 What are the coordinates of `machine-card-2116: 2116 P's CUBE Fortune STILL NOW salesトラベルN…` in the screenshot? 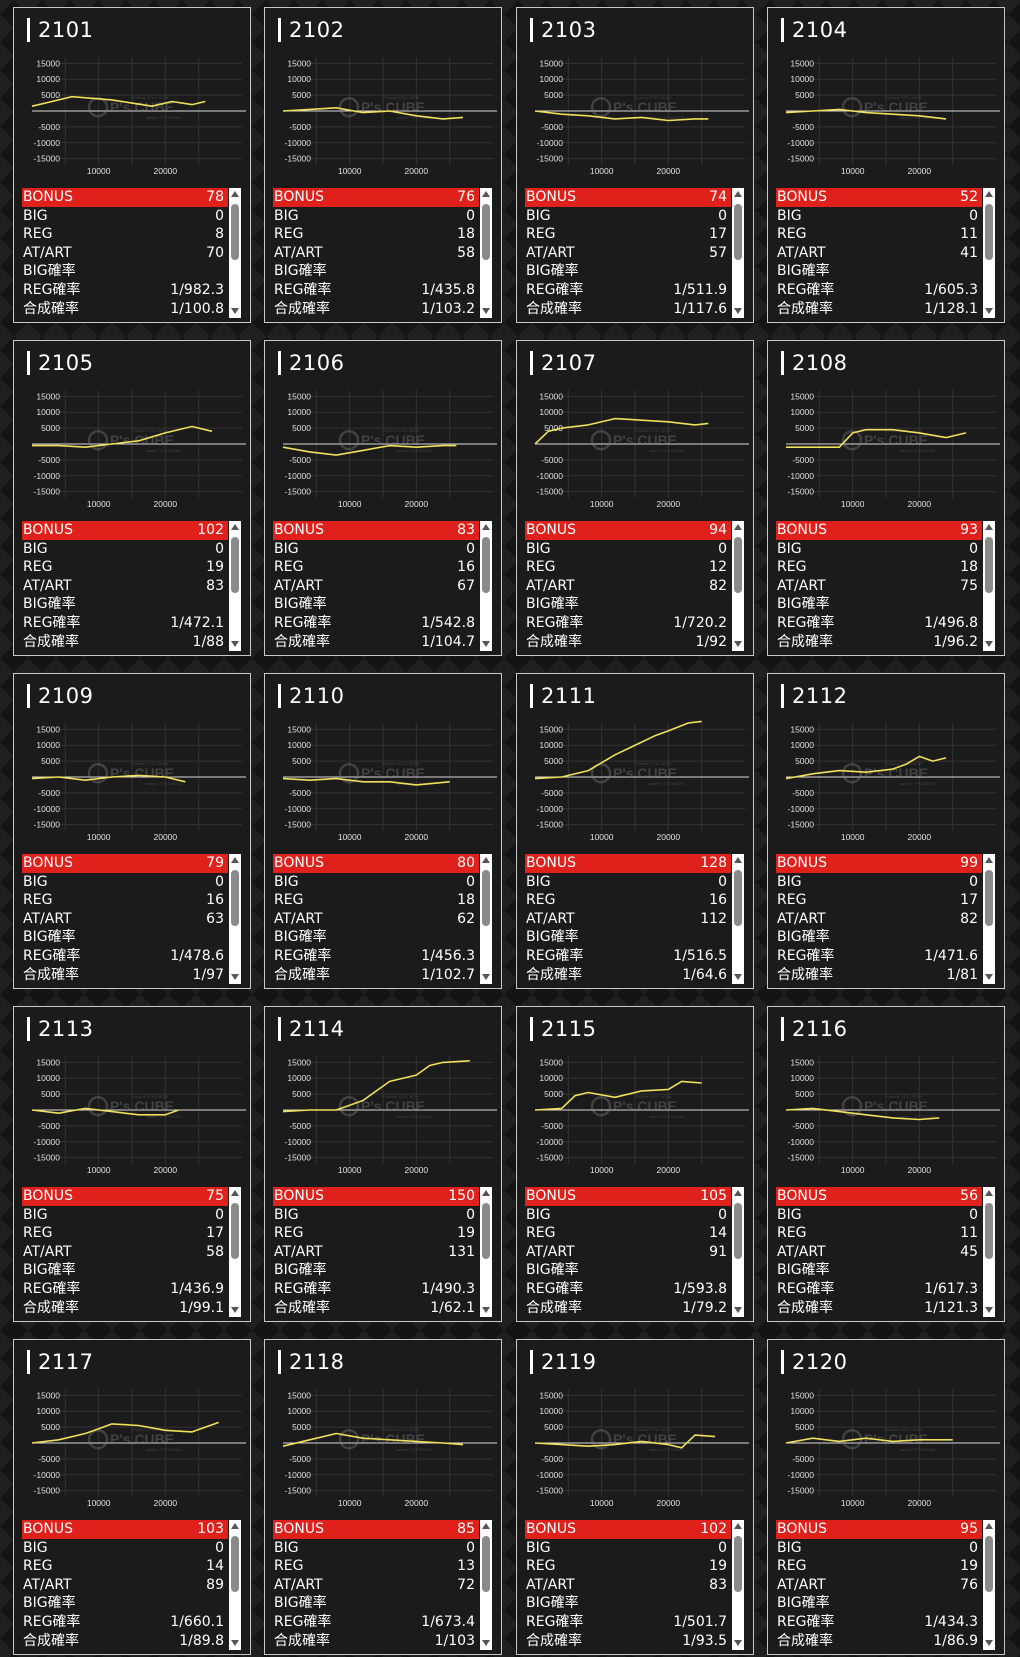 It's located at (886, 1164).